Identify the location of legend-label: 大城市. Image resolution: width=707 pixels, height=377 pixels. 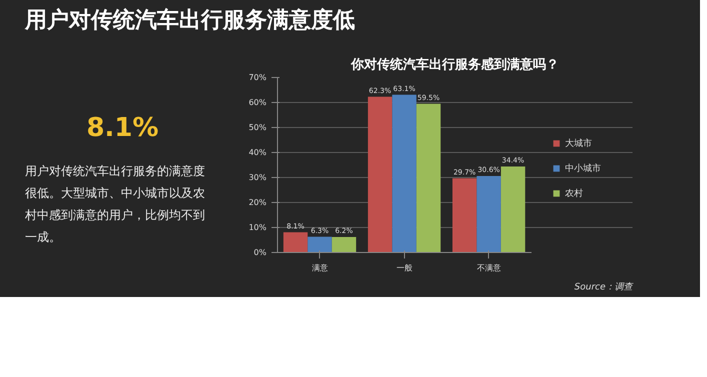
(578, 144).